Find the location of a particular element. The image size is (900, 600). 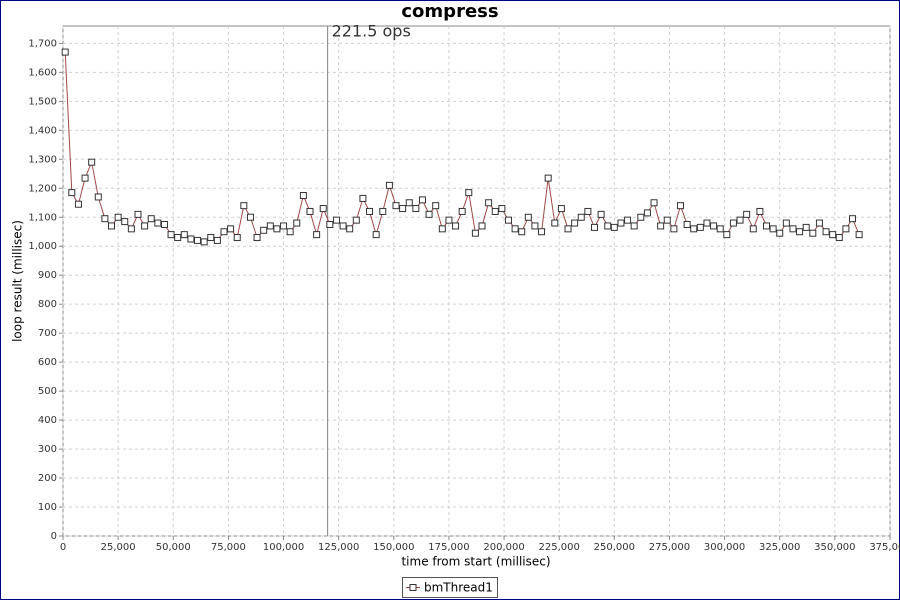

x-tick-label: 325,000 is located at coordinates (779, 547).